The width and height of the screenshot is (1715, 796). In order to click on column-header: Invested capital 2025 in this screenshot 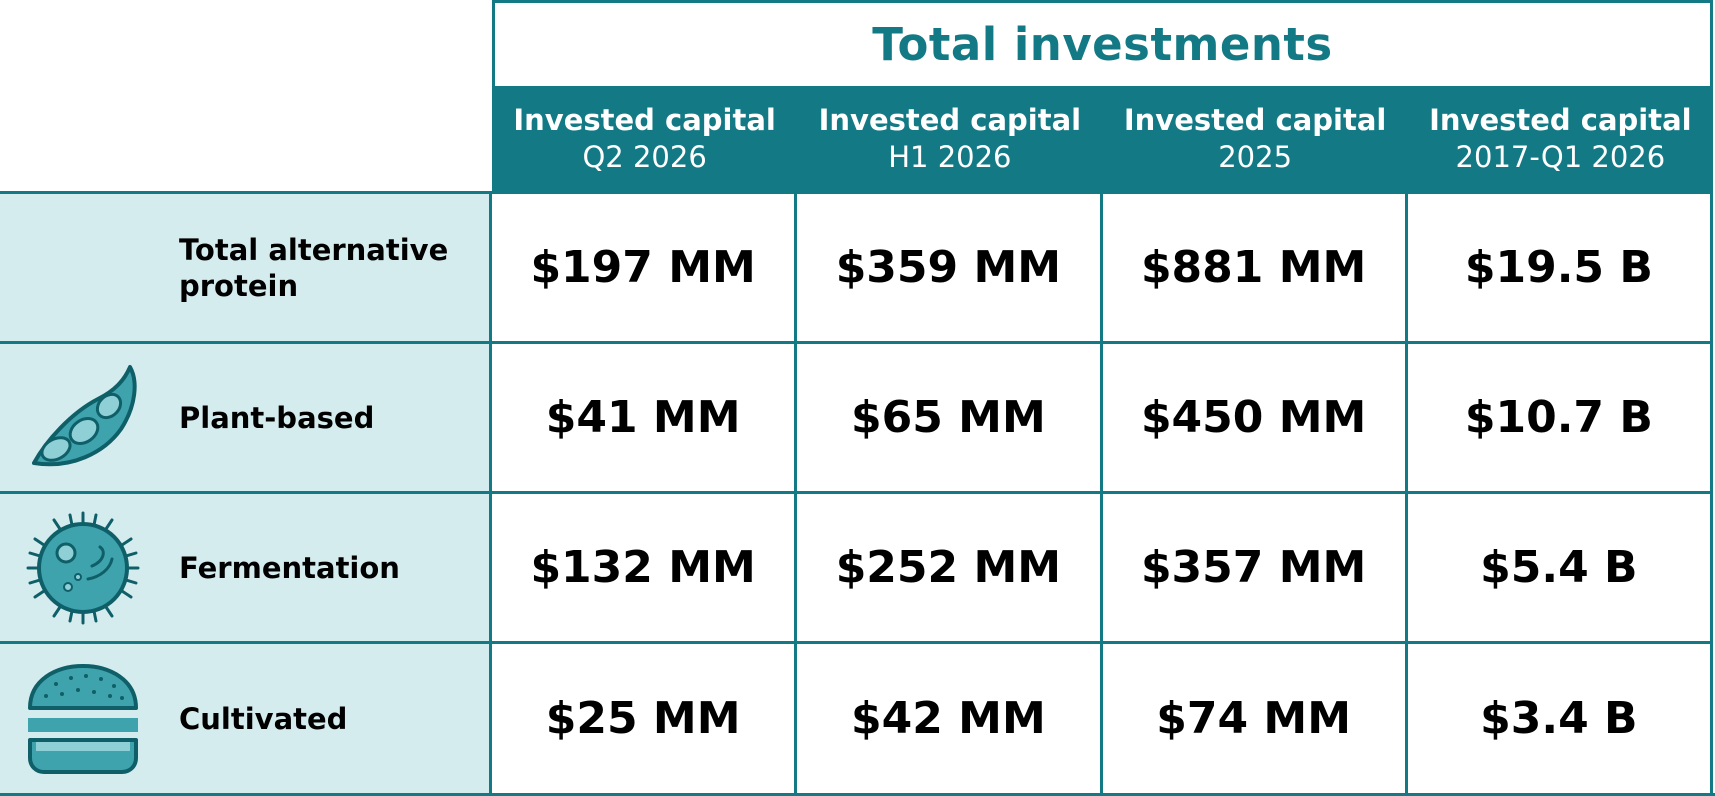, I will do `click(1255, 139)`.